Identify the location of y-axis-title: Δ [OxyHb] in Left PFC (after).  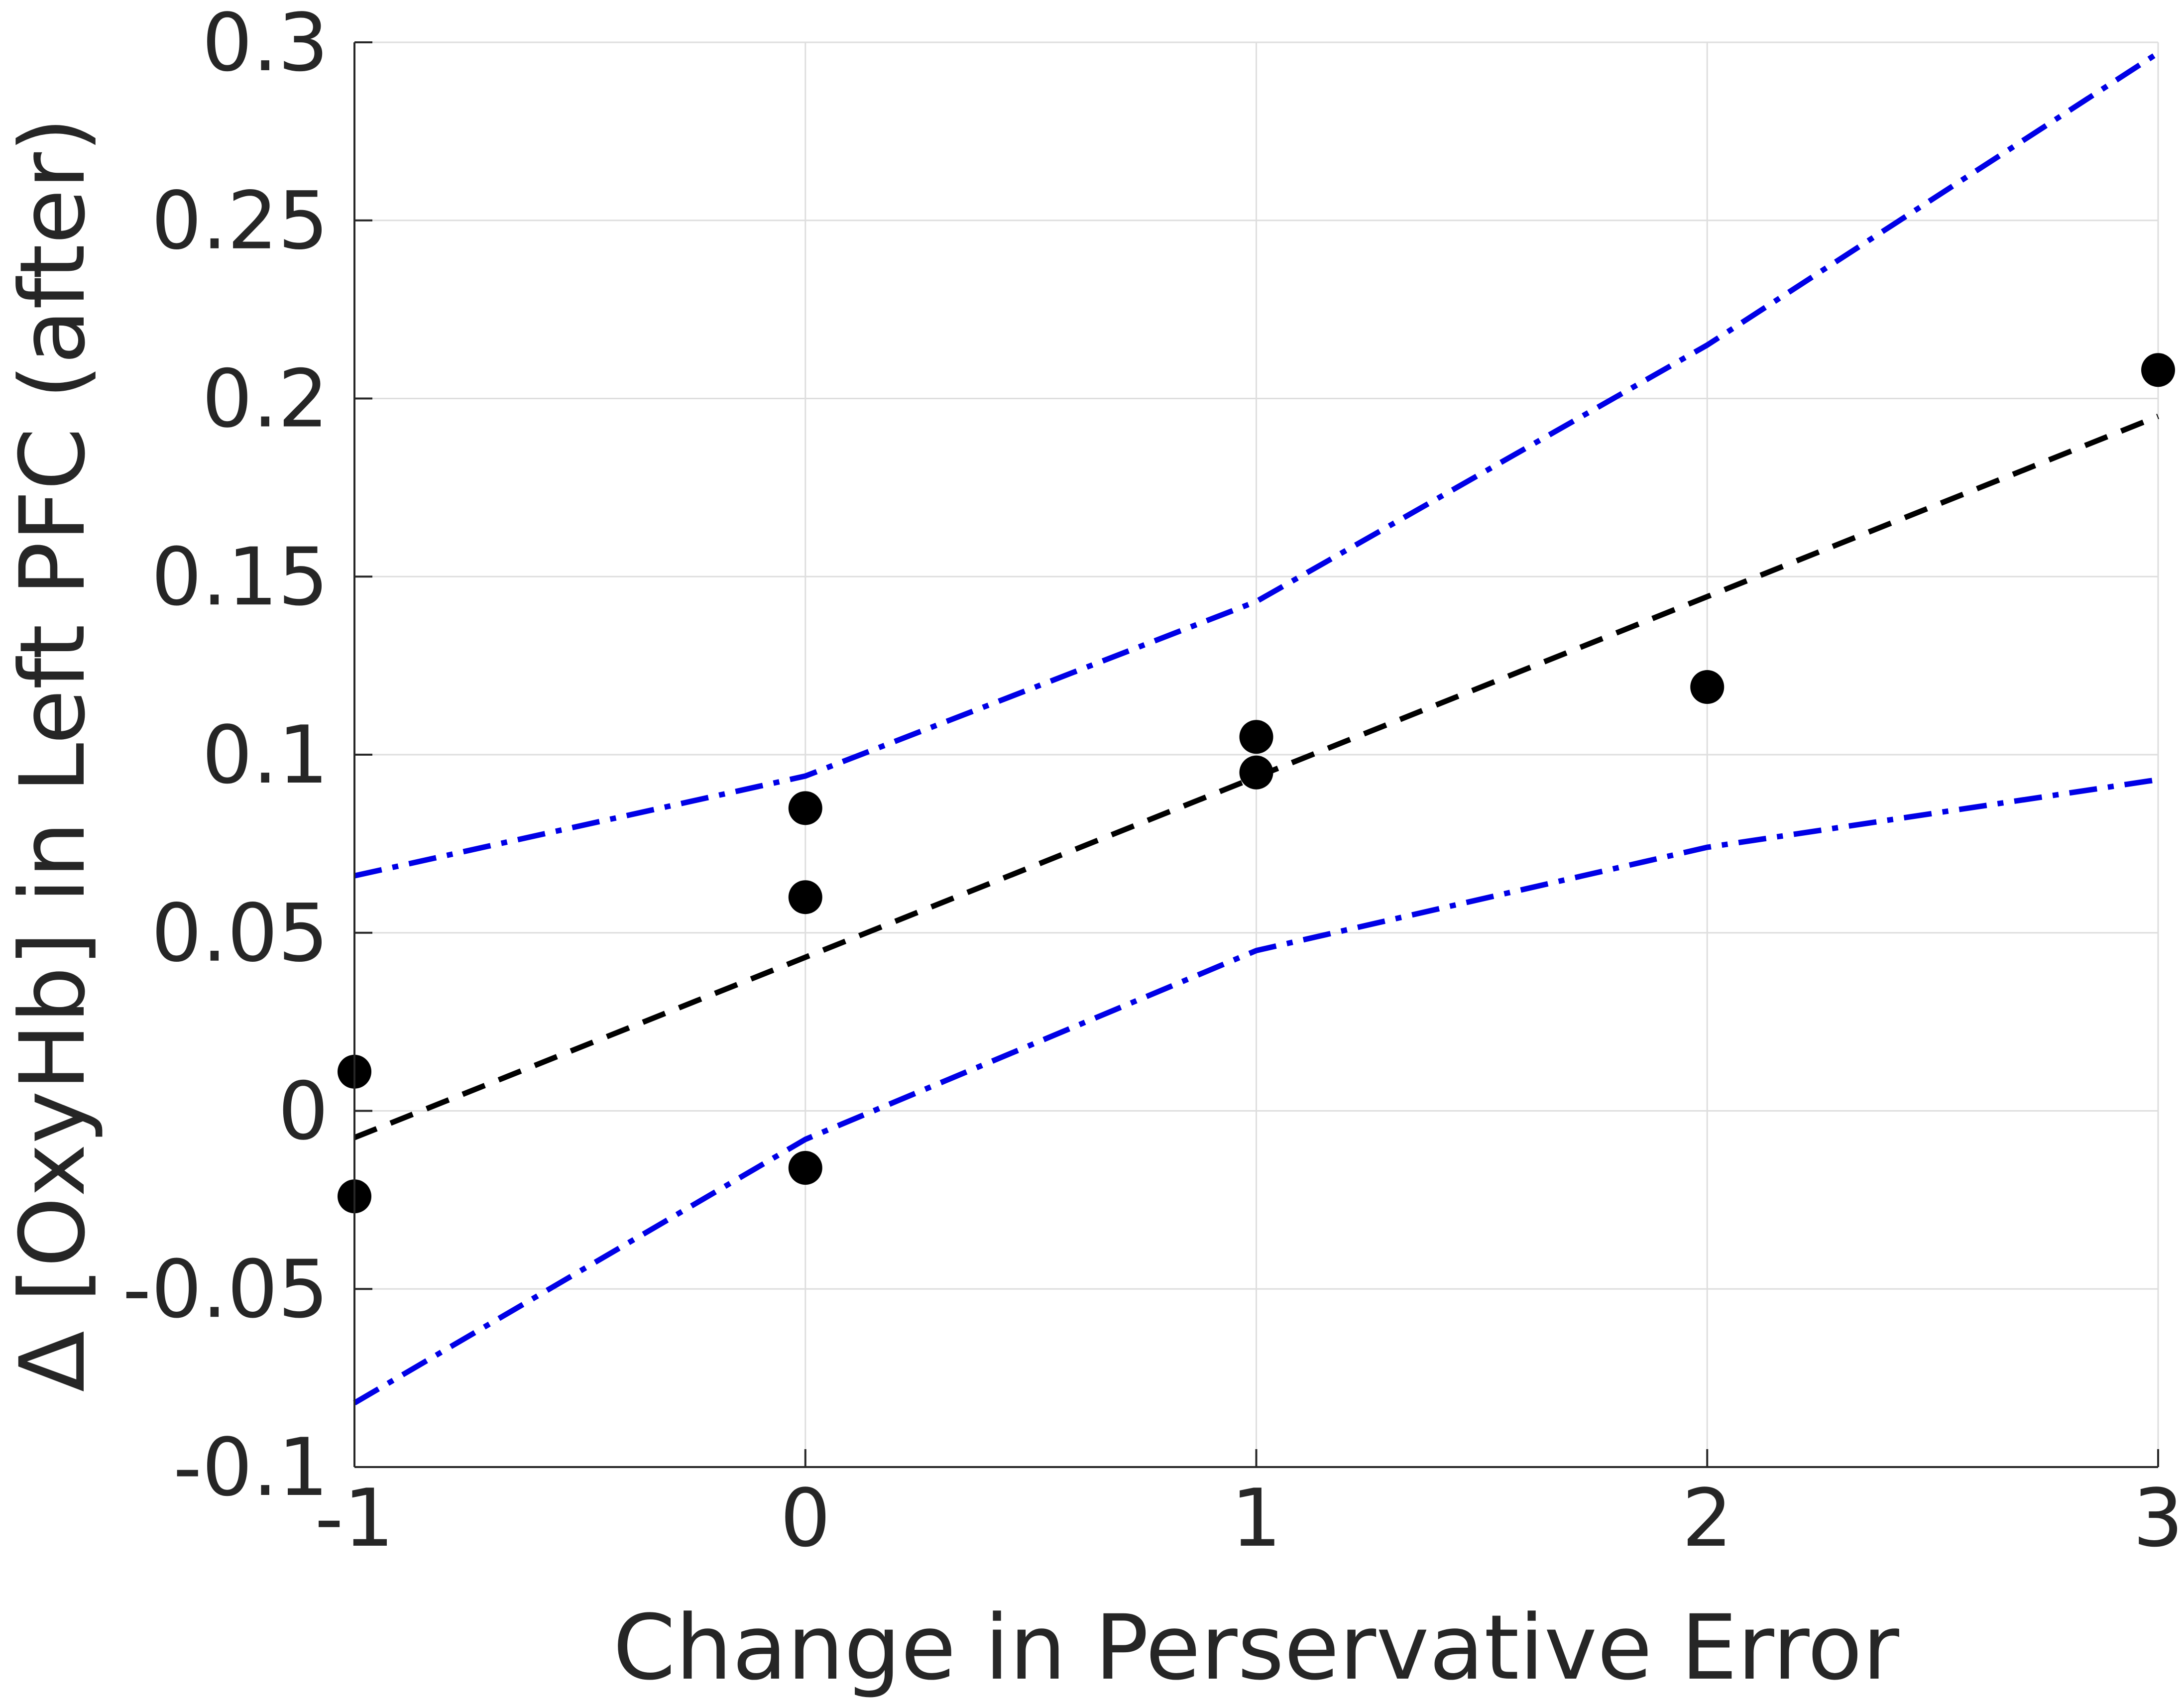
(53, 754).